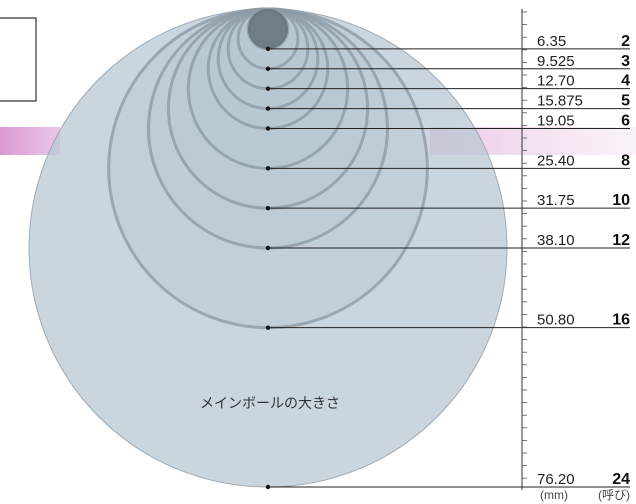 This screenshot has width=636, height=504. Describe the element at coordinates (556, 200) in the screenshot. I see `diameter-label-10: 31.75` at that location.